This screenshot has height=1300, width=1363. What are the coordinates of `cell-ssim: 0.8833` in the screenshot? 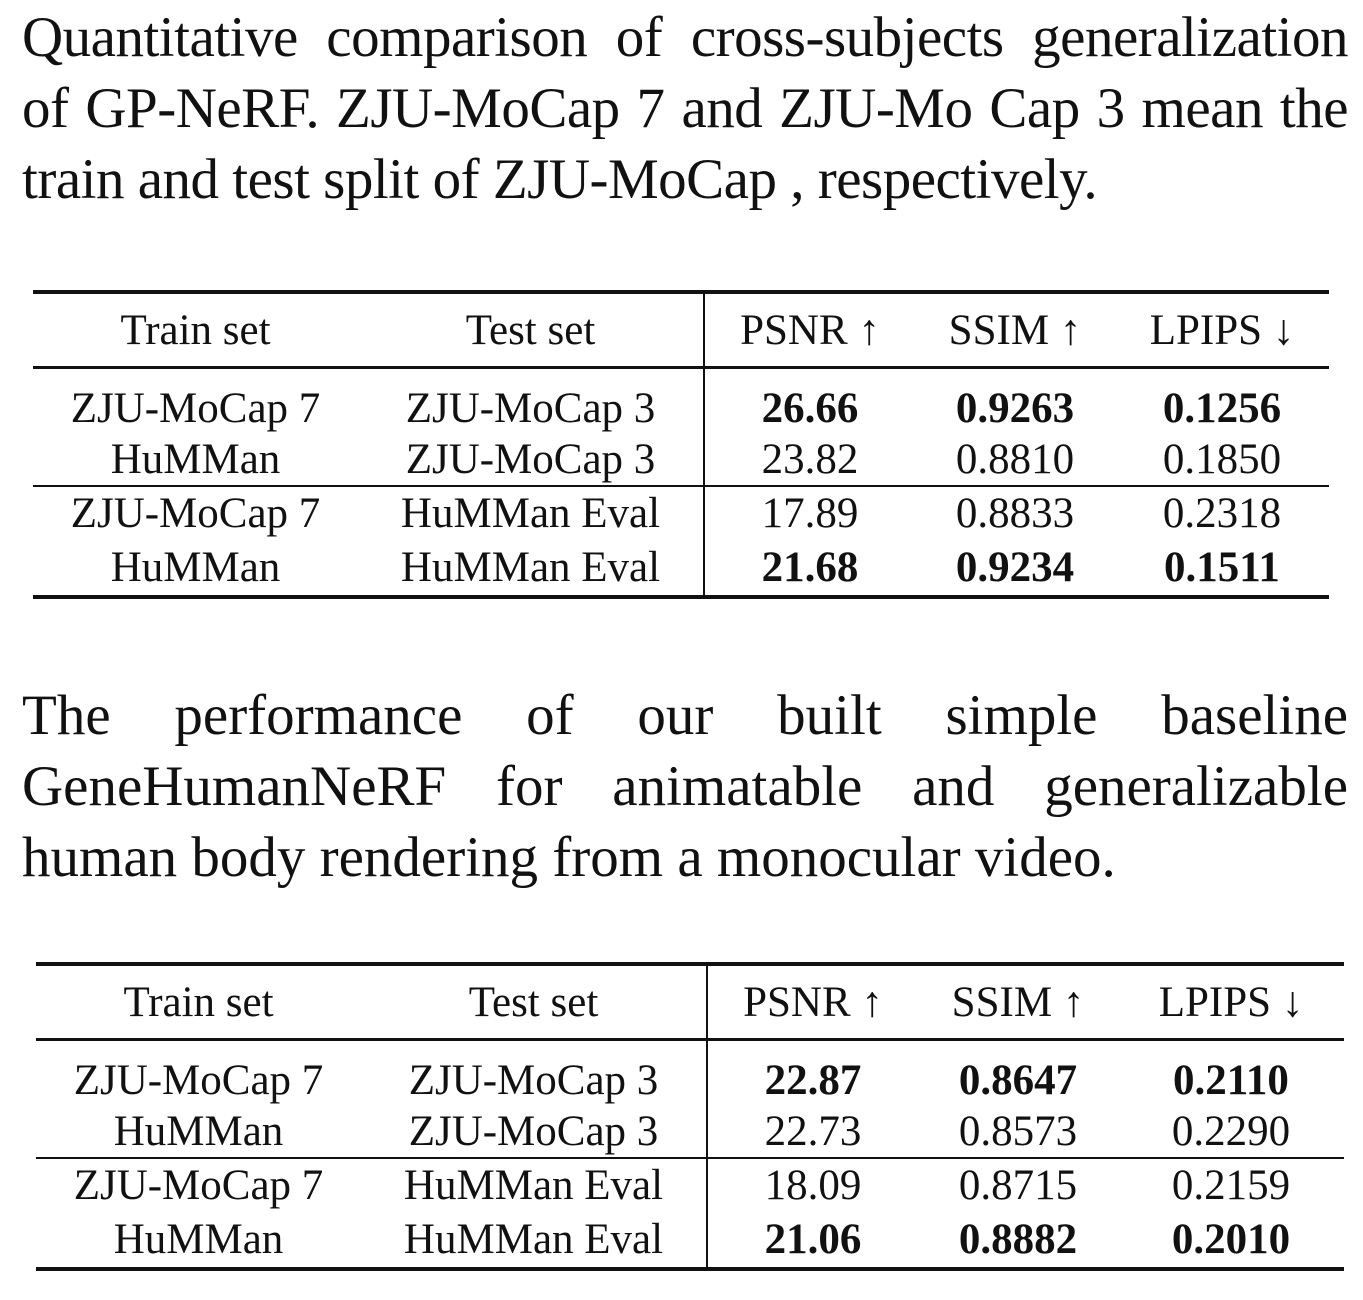 It's located at (1015, 512).